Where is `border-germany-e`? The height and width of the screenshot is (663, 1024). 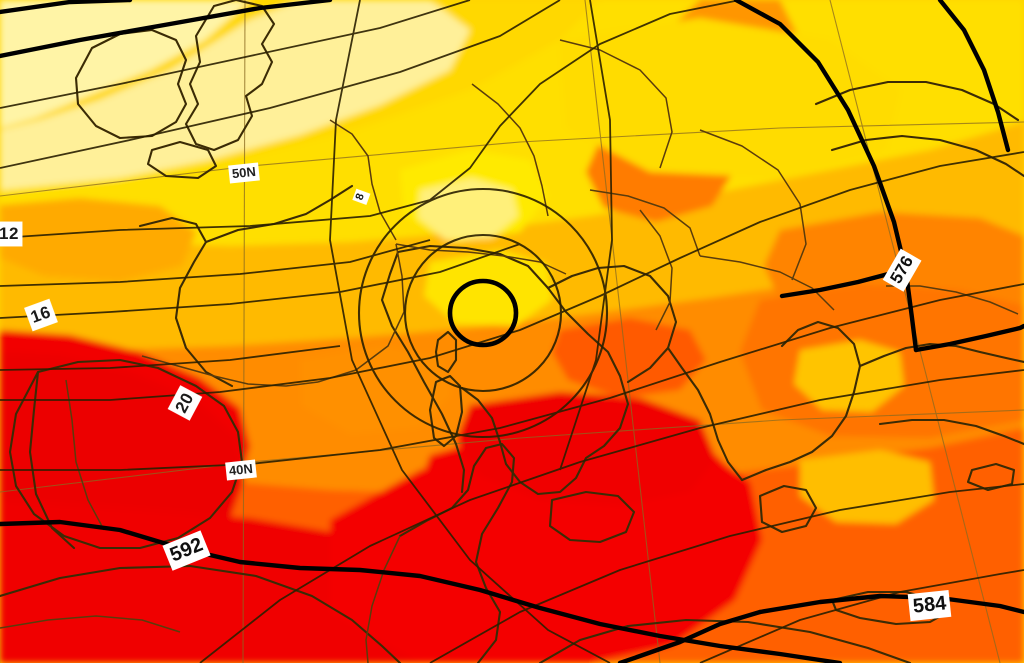 border-germany-e is located at coordinates (510, 150).